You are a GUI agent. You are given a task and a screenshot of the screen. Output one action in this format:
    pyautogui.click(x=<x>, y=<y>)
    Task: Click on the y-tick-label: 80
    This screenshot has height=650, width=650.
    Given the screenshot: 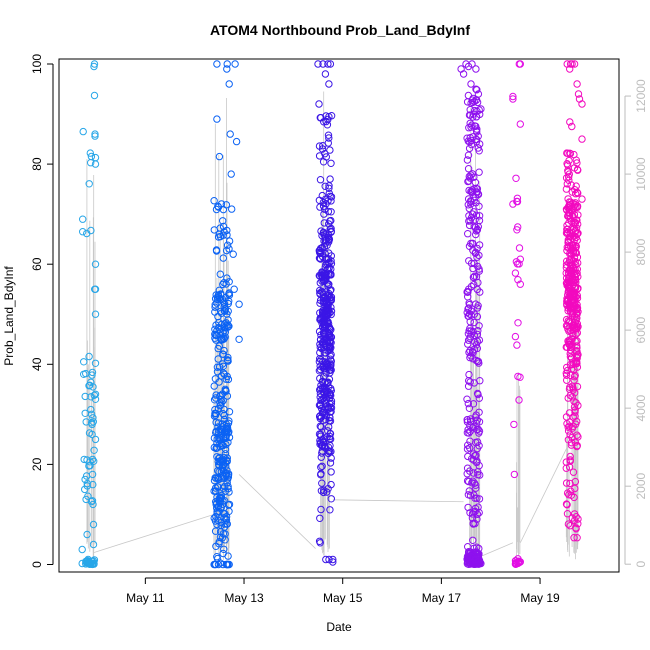 What is the action you would take?
    pyautogui.click(x=37, y=164)
    